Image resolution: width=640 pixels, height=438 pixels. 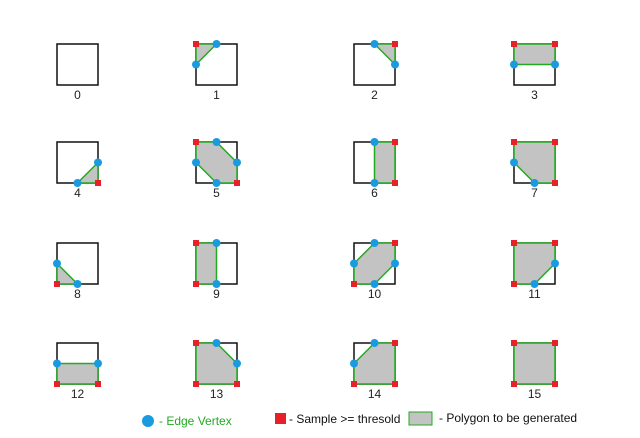 What do you see at coordinates (195, 421) in the screenshot?
I see `legend-edge-vertex-label: - Edge Vertex` at bounding box center [195, 421].